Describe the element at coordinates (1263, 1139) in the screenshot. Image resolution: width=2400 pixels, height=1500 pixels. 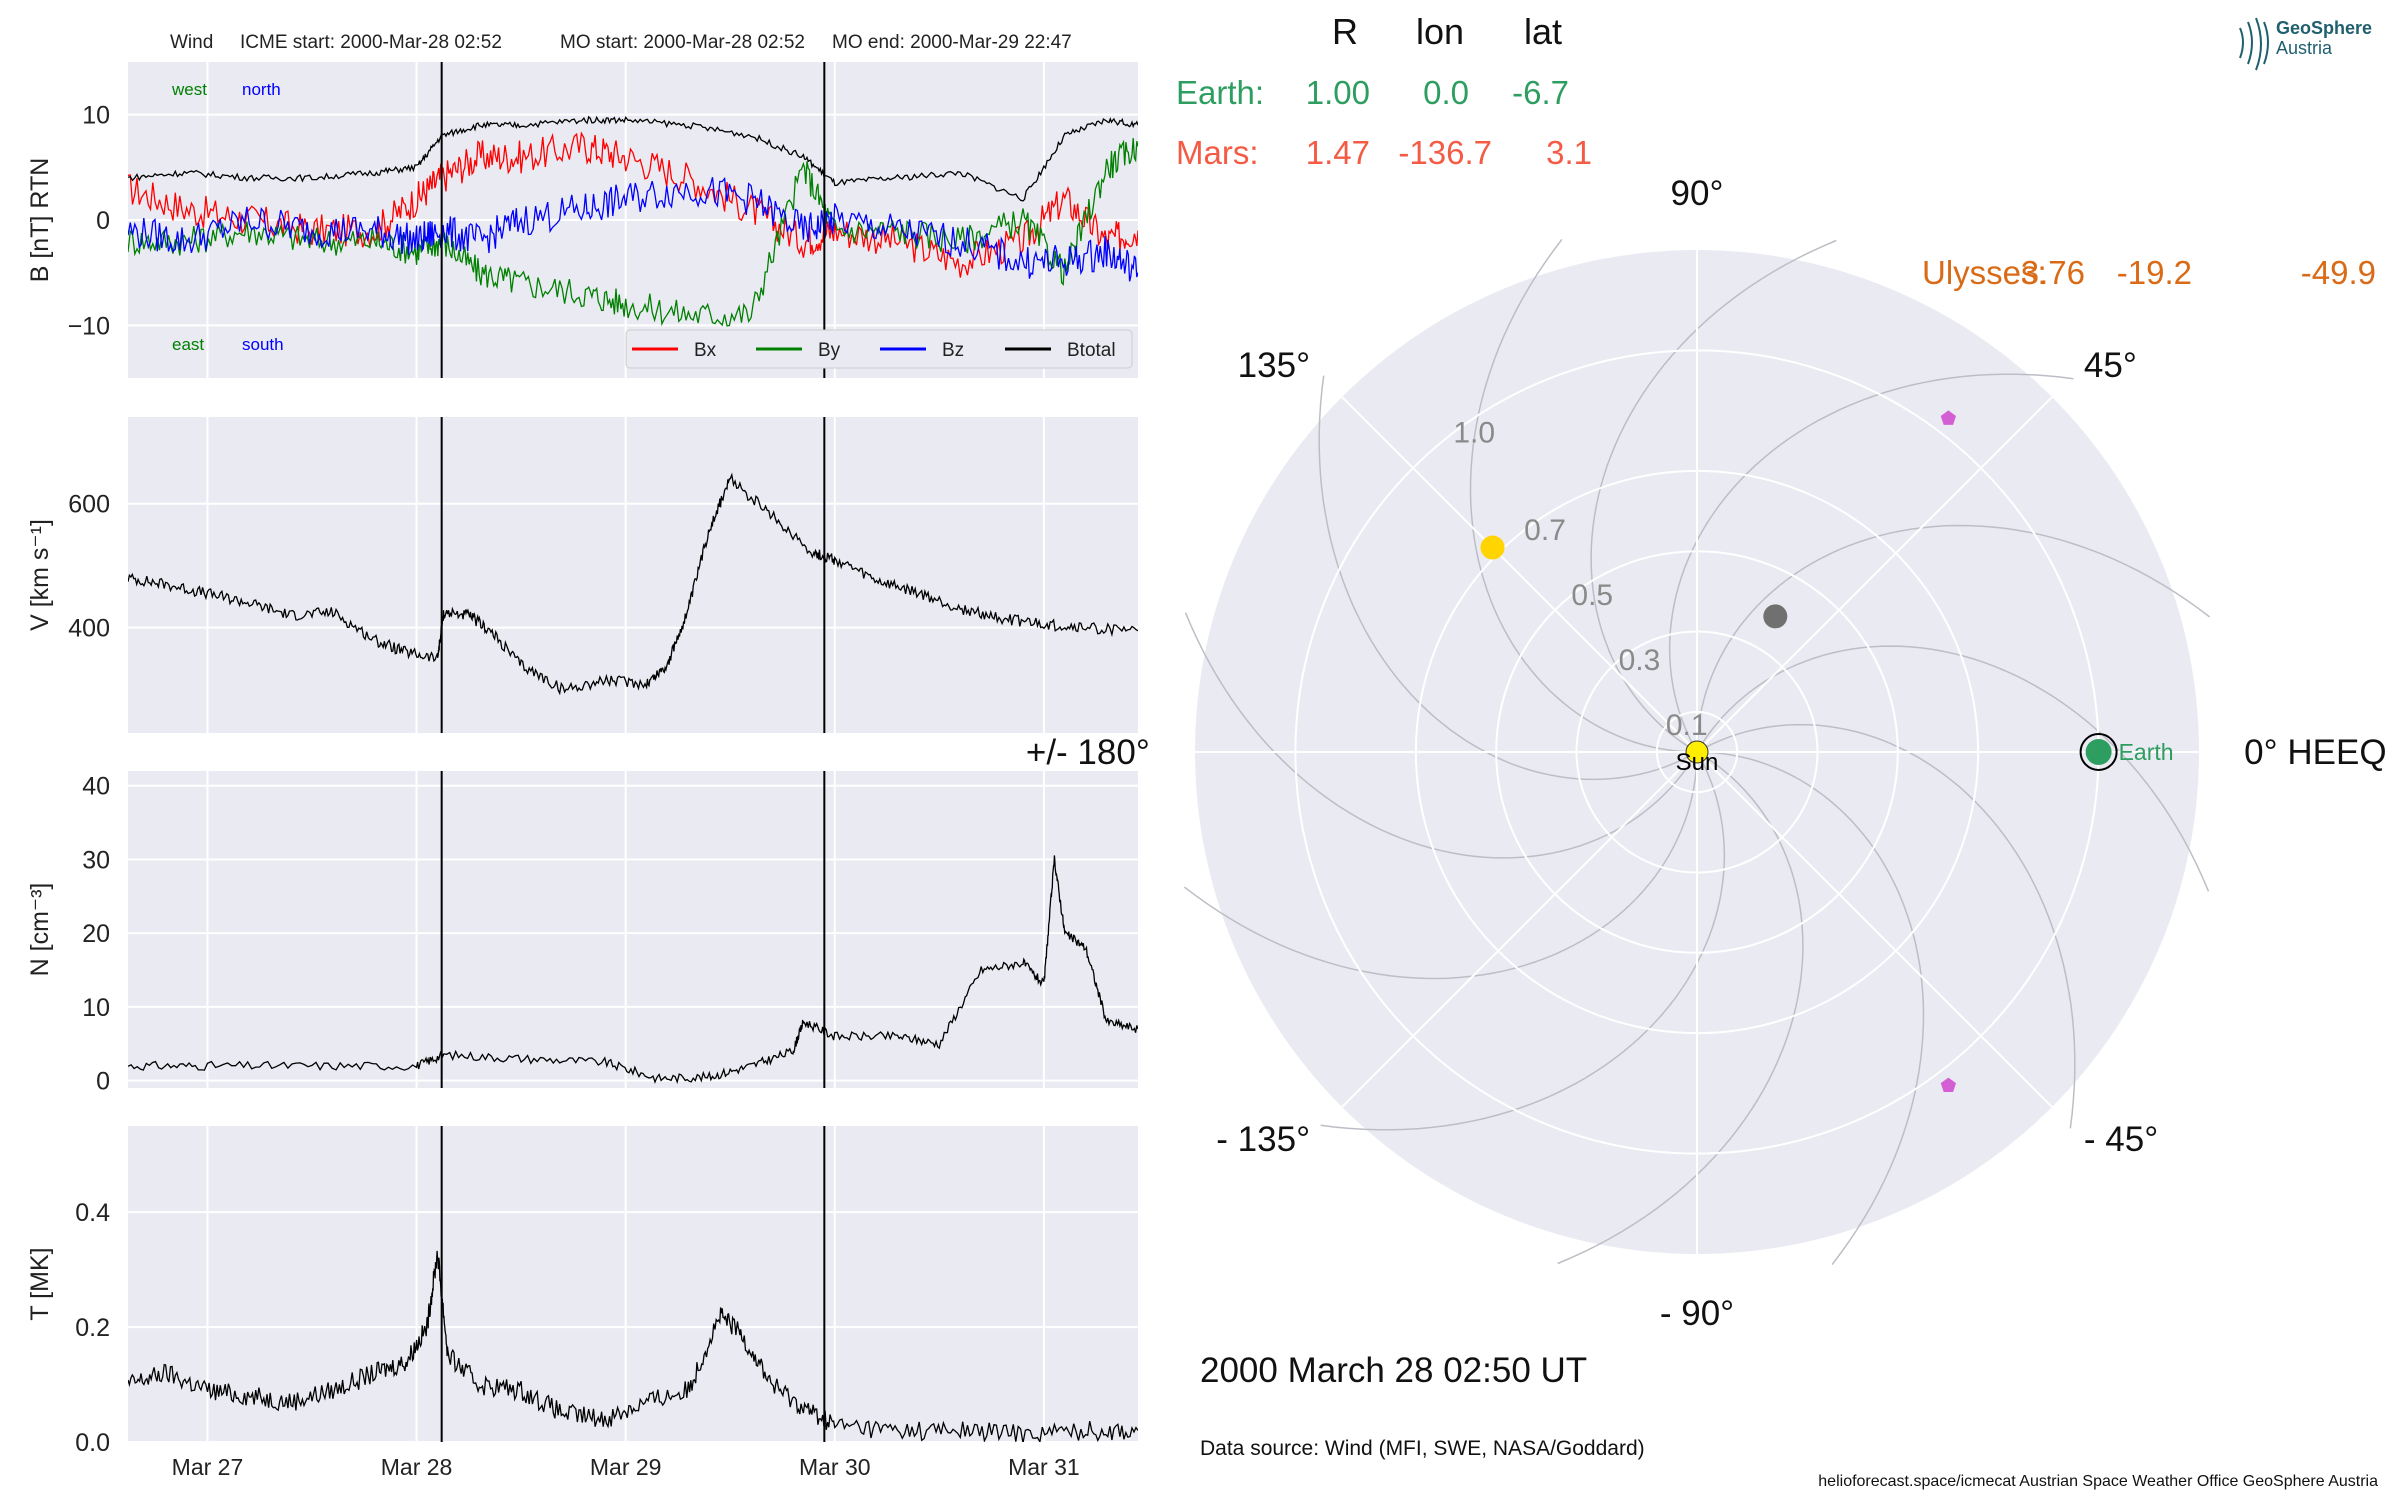
I see `angle-label: - 135°` at that location.